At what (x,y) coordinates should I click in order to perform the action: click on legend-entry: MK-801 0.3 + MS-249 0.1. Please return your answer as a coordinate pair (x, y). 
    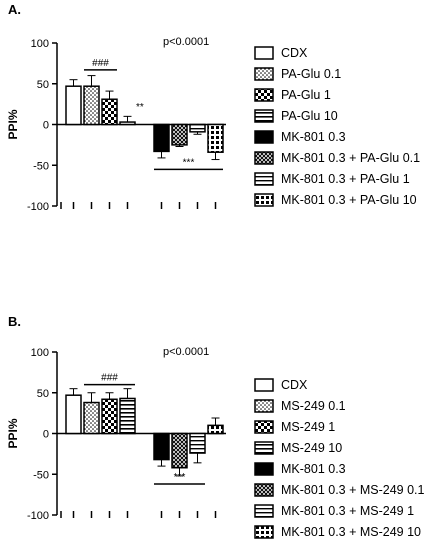
    Looking at the image, I should click on (339, 490).